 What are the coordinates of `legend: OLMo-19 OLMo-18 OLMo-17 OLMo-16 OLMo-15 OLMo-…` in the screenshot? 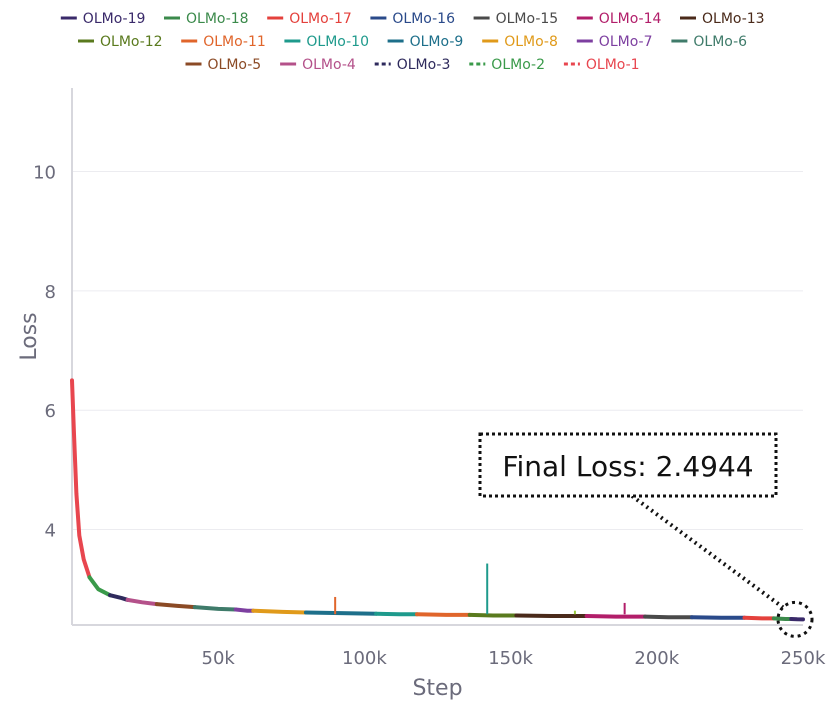 It's located at (412, 42).